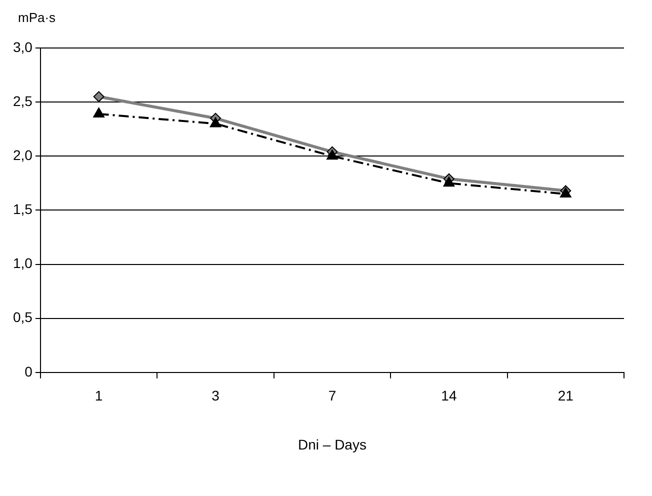  Describe the element at coordinates (332, 444) in the screenshot. I see `x-axis-title: Dni – Days` at that location.